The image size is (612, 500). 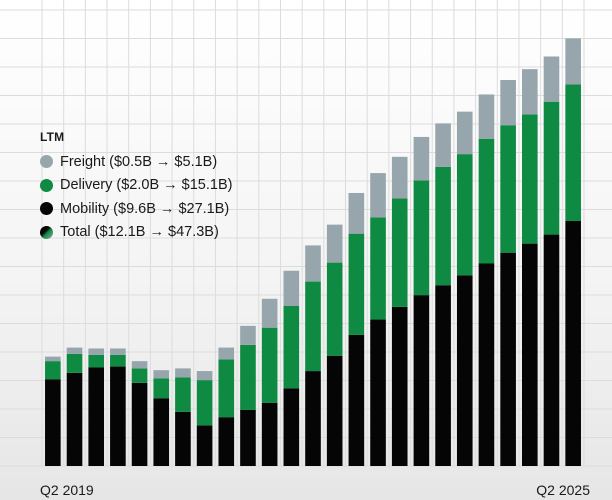 What do you see at coordinates (530, 179) in the screenshot?
I see `bar-delivery-q4-2024` at bounding box center [530, 179].